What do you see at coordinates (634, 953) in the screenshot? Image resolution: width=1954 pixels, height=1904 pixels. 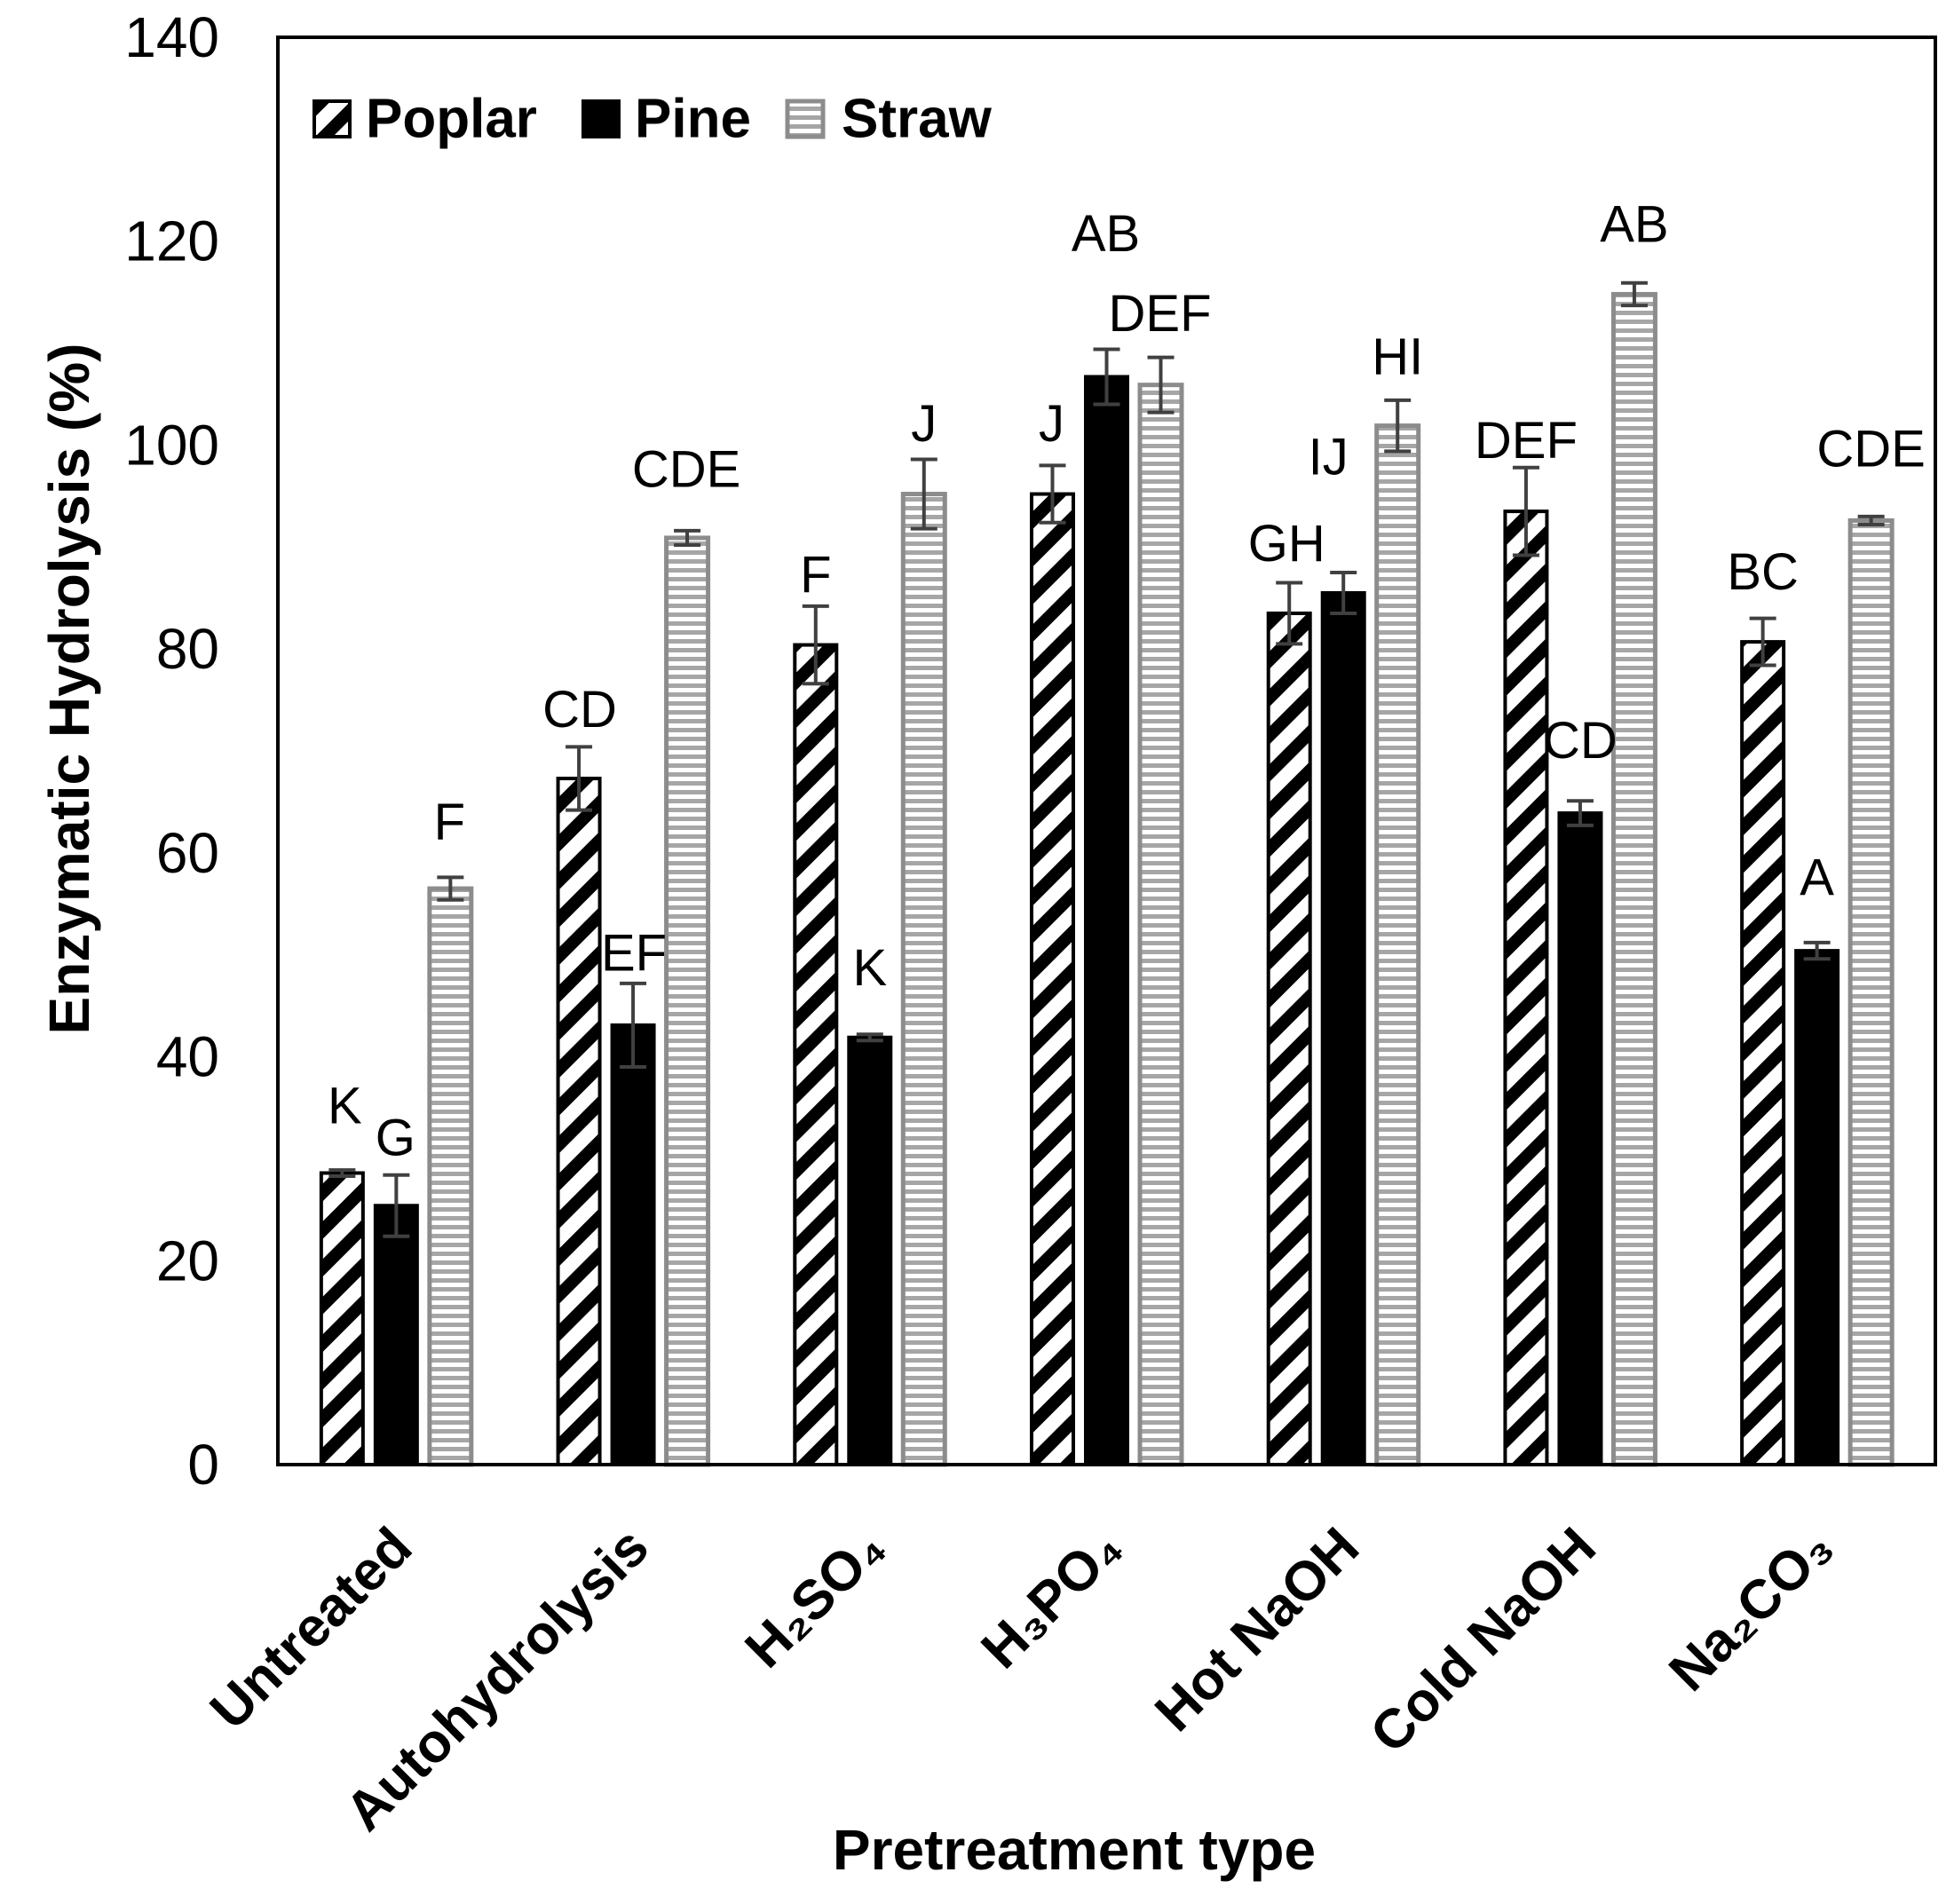 I see `significance-letter-pine-autohydrolysis: EF` at bounding box center [634, 953].